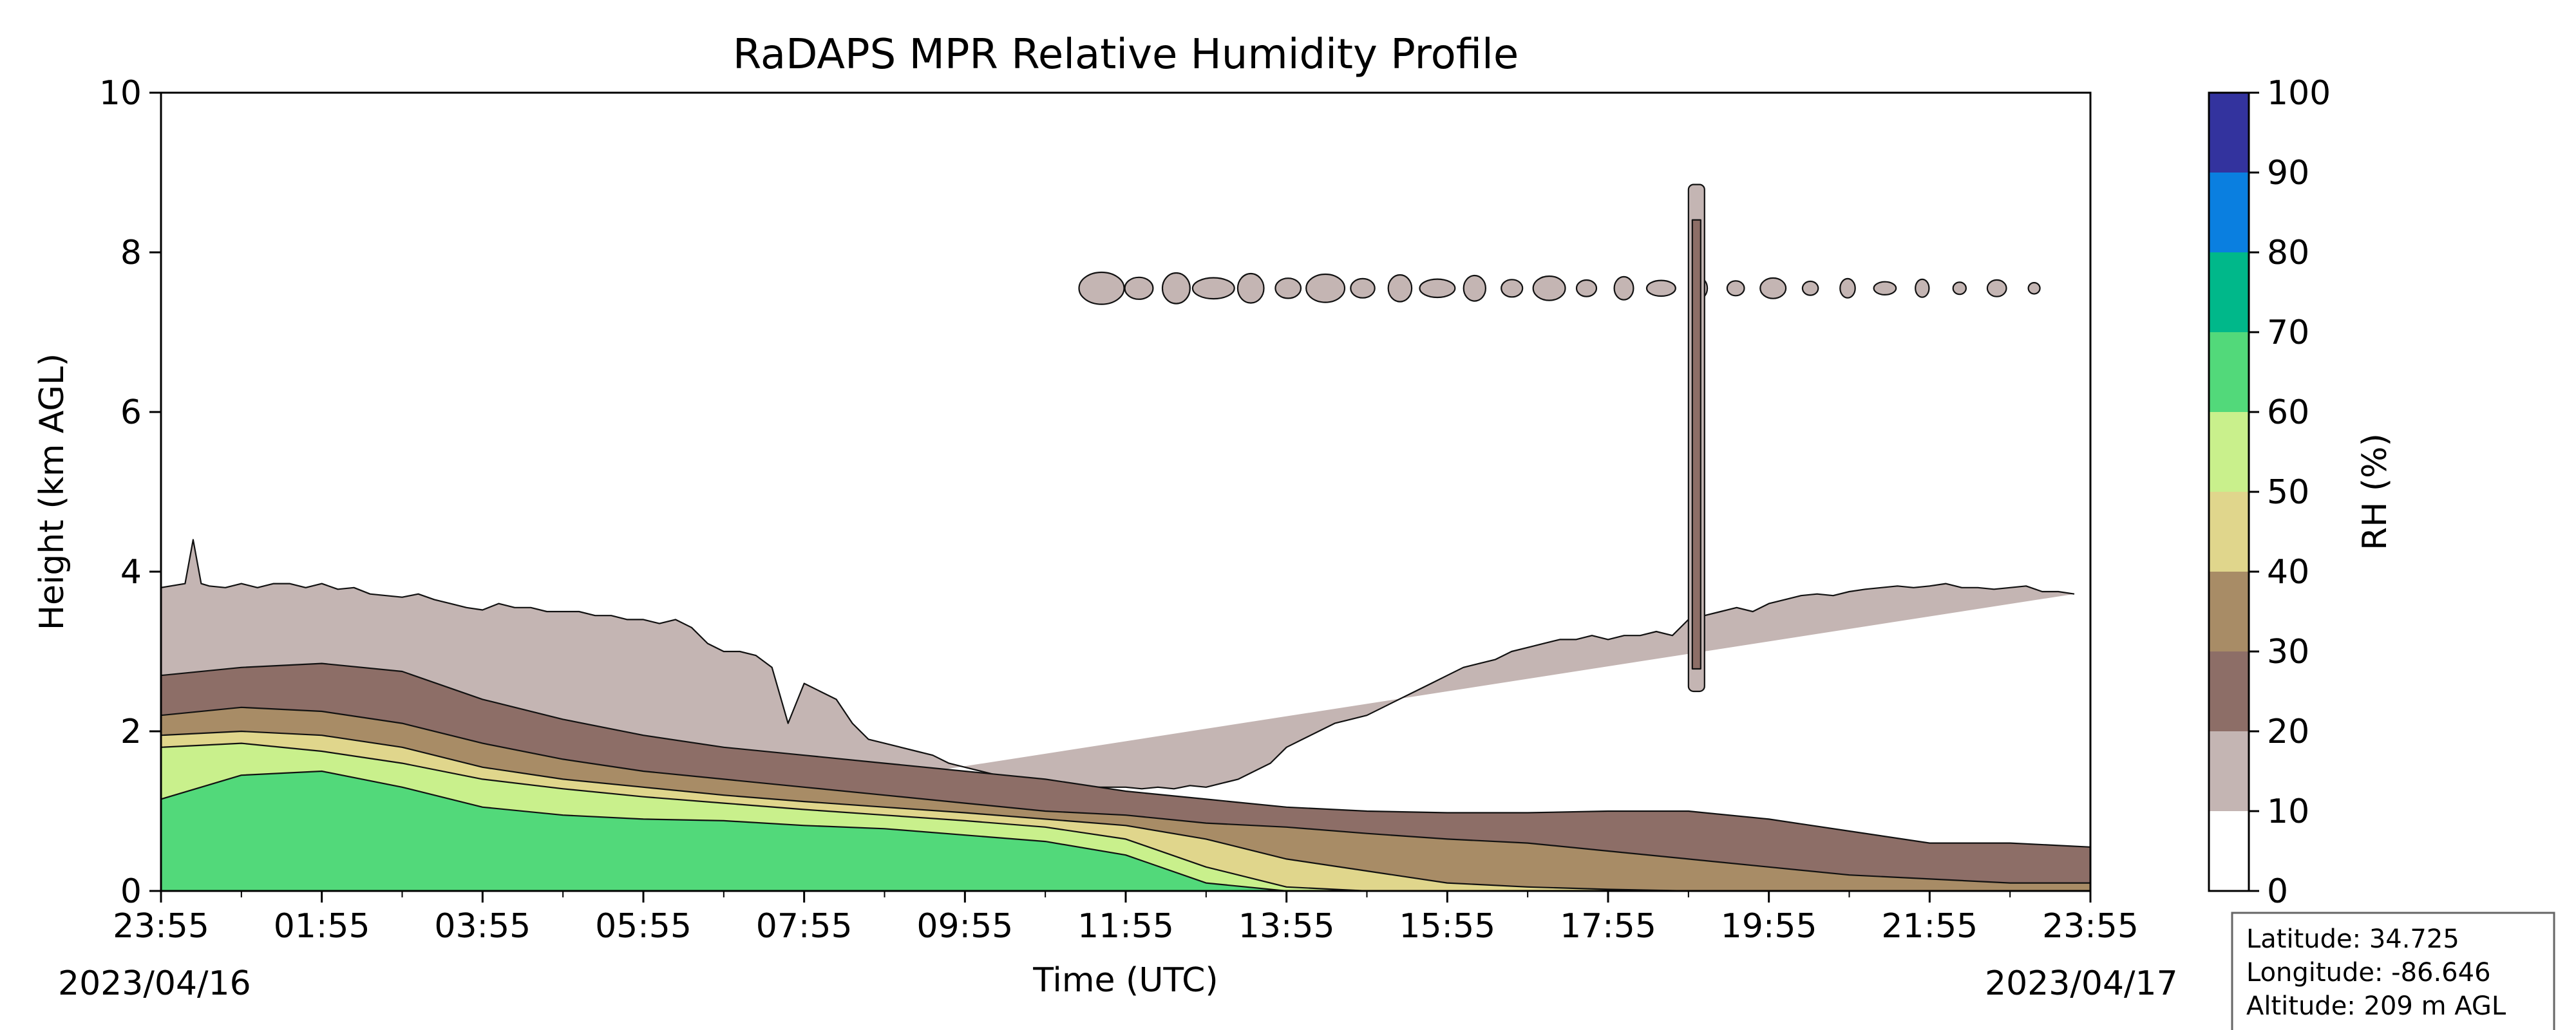 Image resolution: width=2576 pixels, height=1030 pixels. Describe the element at coordinates (52, 492) in the screenshot. I see `y-axis-title: Height (km AGL)` at that location.